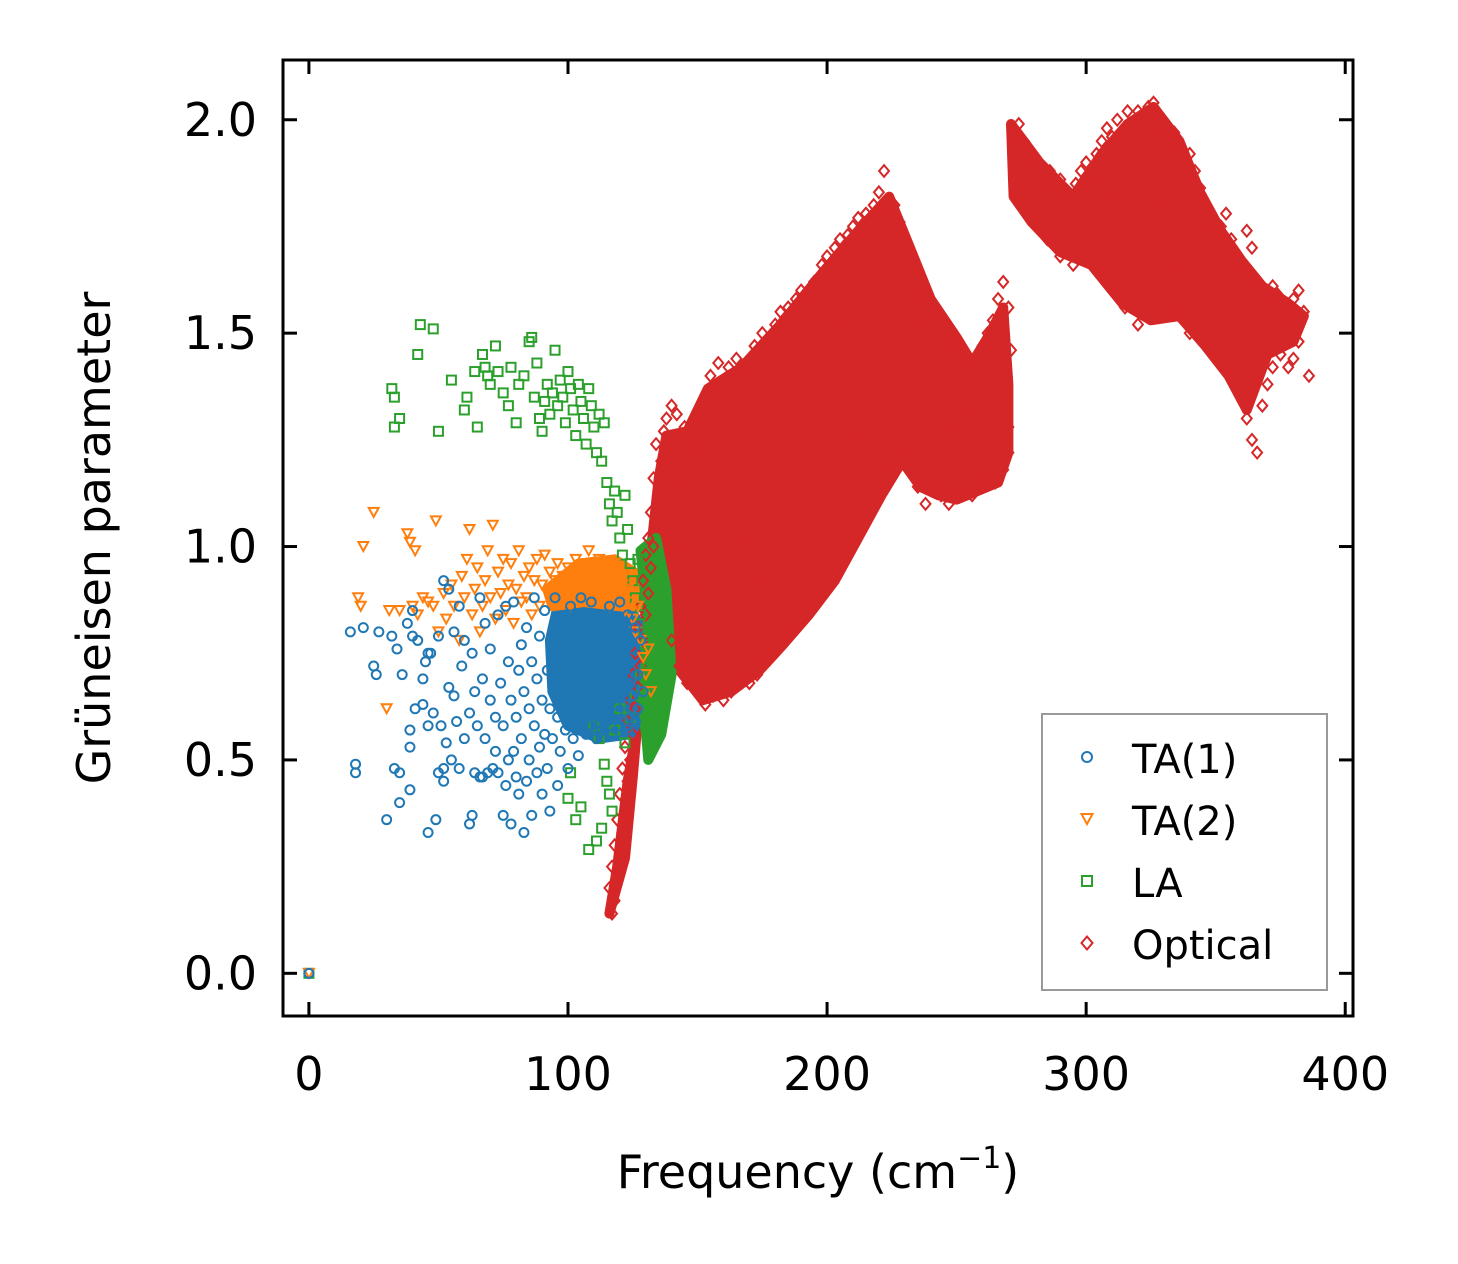 Image resolution: width=1458 pixels, height=1264 pixels. Describe the element at coordinates (1184, 852) in the screenshot. I see `legend: TA(1) TA(2) LA Optical` at that location.